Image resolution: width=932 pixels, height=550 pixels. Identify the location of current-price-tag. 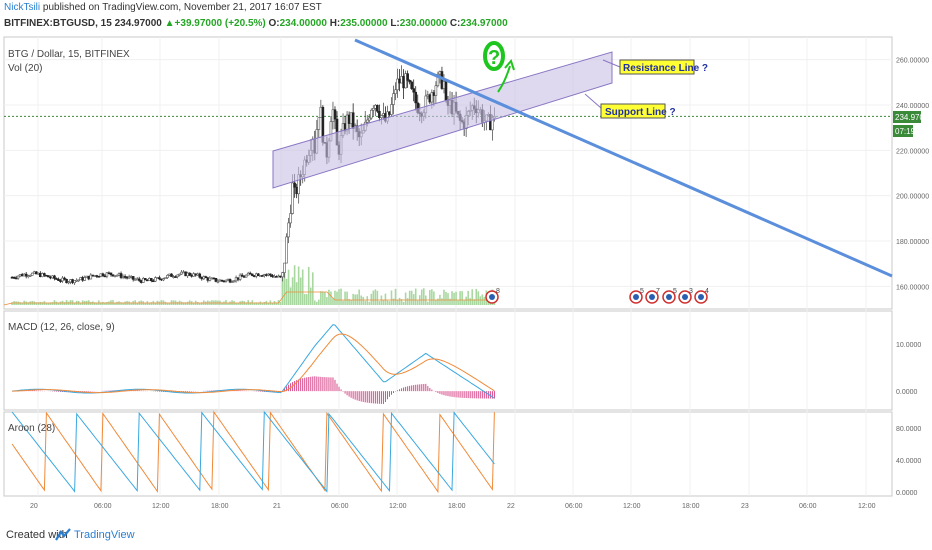
(907, 117).